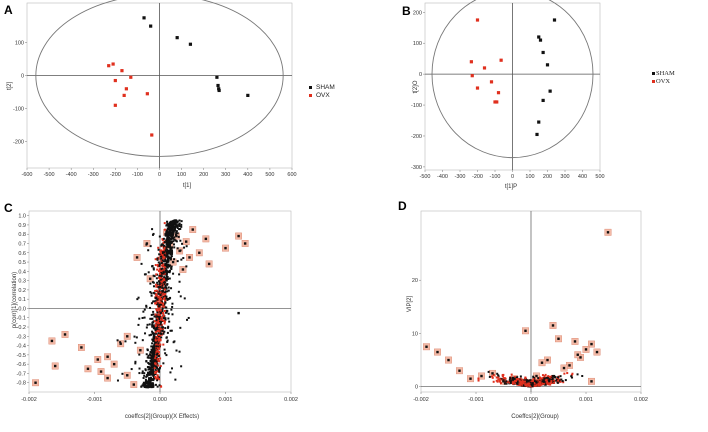 This screenshot has width=708, height=432. Describe the element at coordinates (582, 177) in the screenshot. I see `panel-b-xtick-label: 400` at that location.